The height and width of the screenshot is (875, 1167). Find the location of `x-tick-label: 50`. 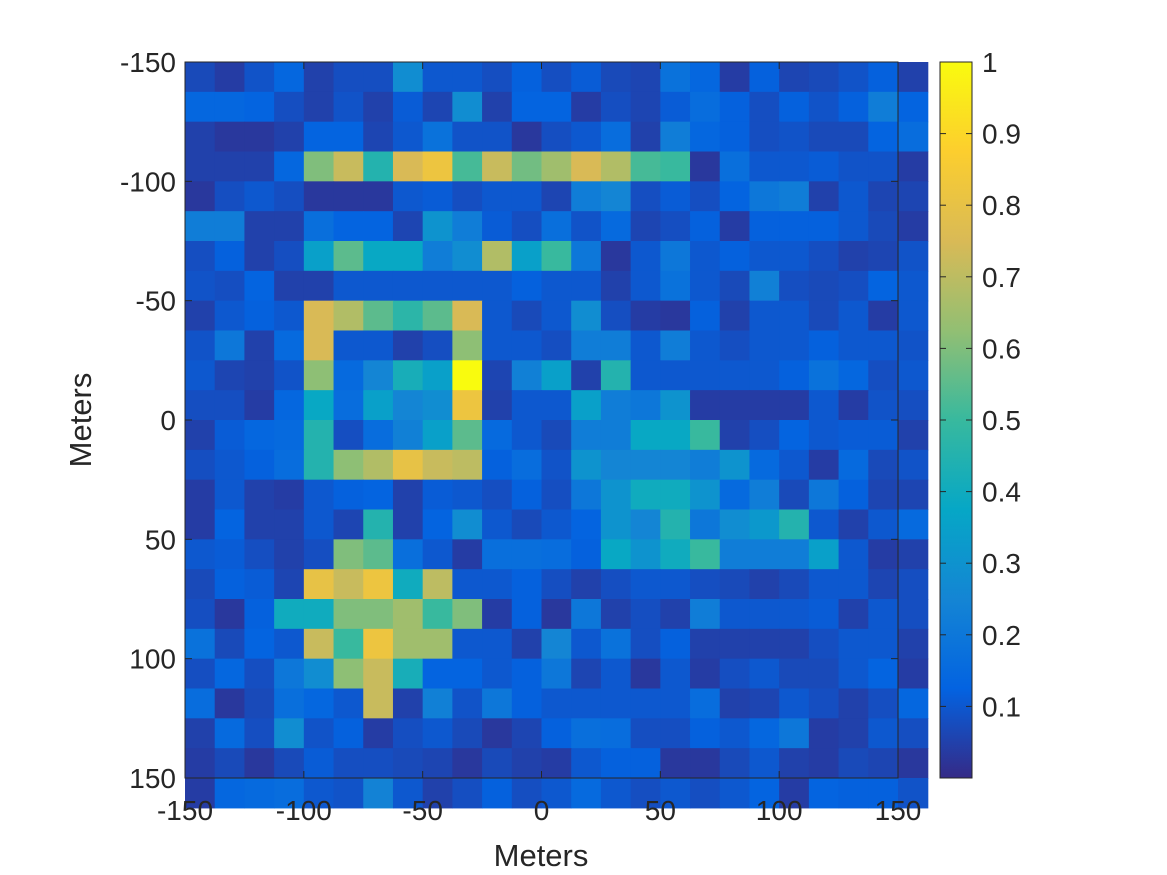

x-tick-label: 50 is located at coordinates (660, 810).